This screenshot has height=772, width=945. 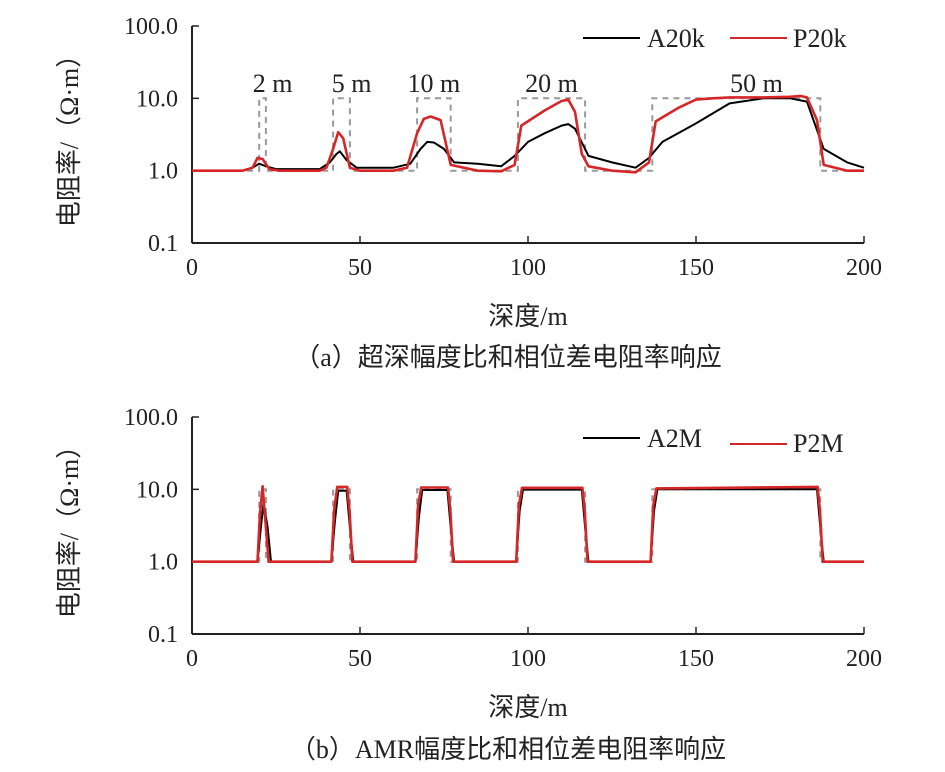 What do you see at coordinates (508, 357) in the screenshot?
I see `panel-caption: （a）超深幅度比和相位差电阻率响应` at bounding box center [508, 357].